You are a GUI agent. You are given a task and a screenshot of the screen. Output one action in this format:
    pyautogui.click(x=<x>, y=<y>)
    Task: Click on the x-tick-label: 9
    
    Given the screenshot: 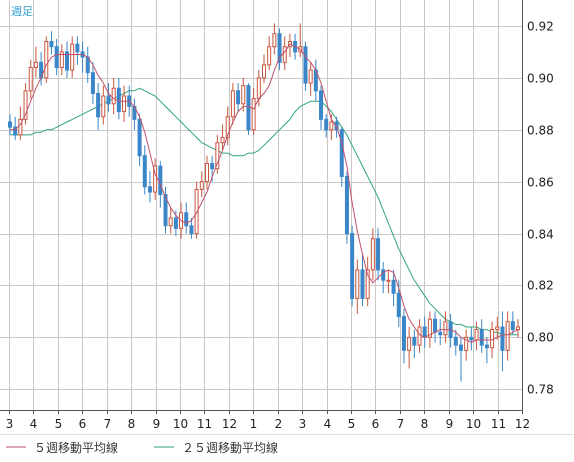 What is the action you would take?
    pyautogui.click(x=450, y=424)
    